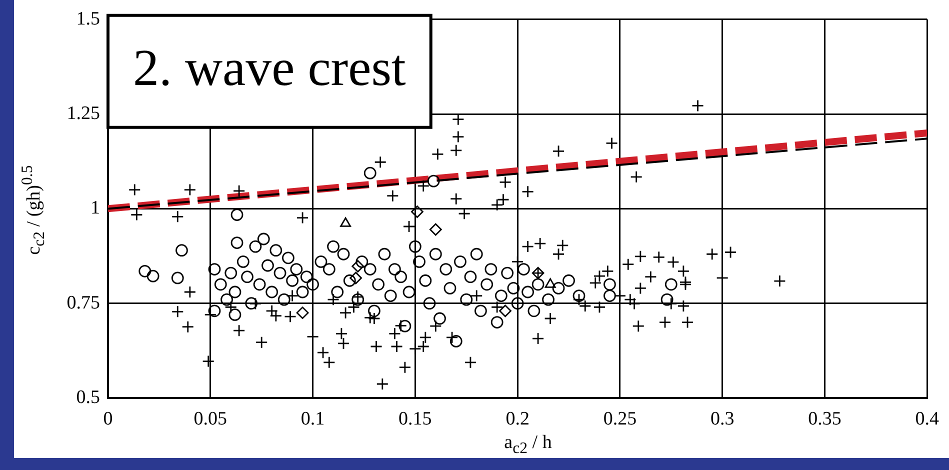 The image size is (949, 470). I want to click on x-tick-label: 0.1, so click(312, 419).